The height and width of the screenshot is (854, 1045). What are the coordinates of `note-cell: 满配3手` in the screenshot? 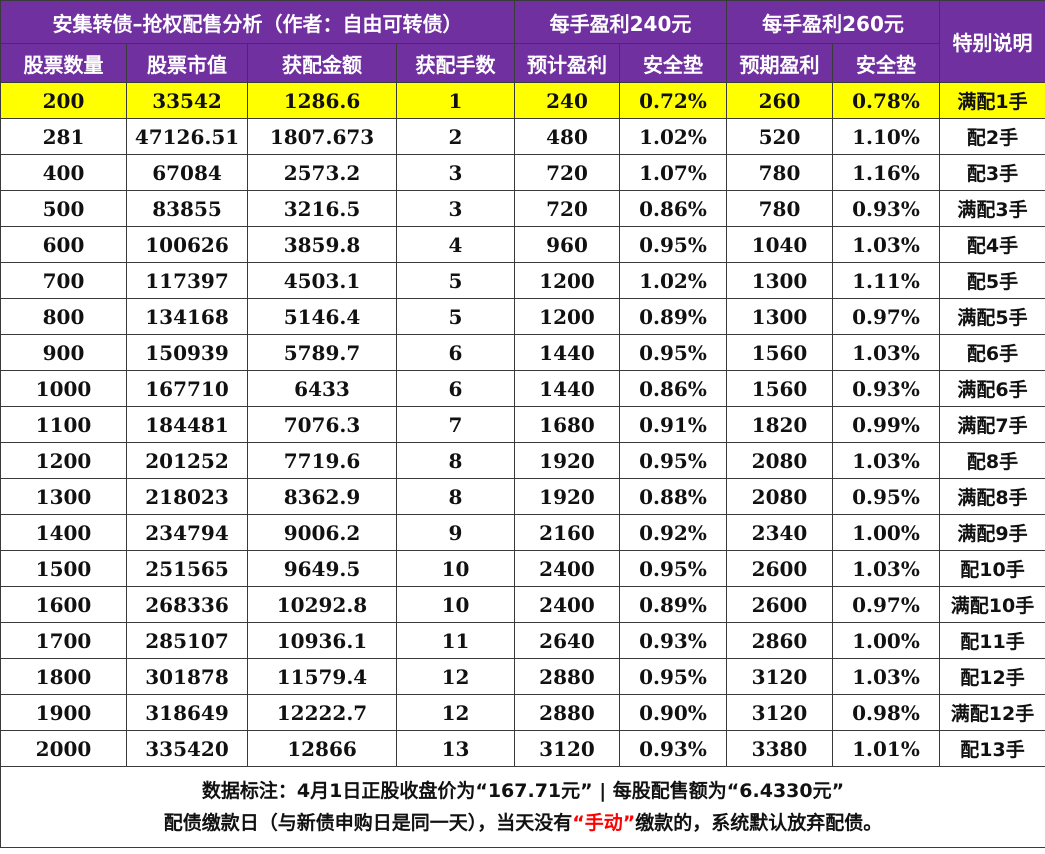 It's located at (992, 208).